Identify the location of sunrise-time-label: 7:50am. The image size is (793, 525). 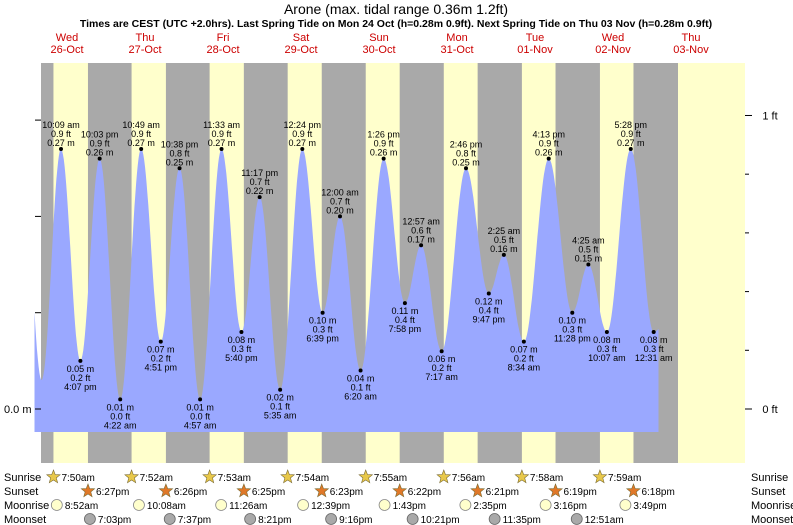
(77, 478).